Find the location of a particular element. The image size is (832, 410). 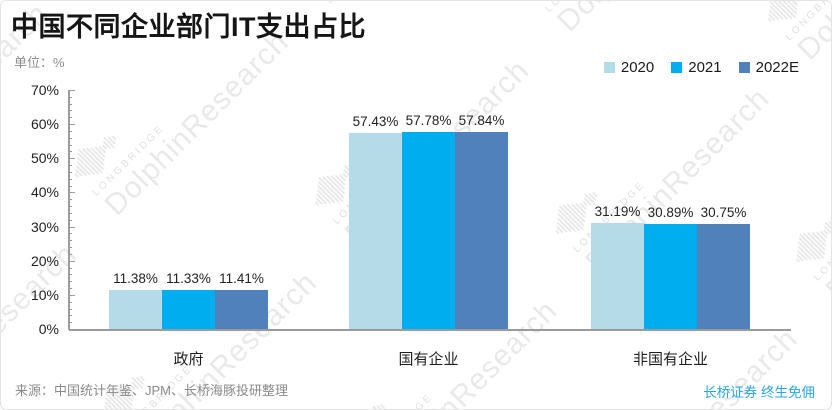

legend-item-2021: 2021 is located at coordinates (696, 67).